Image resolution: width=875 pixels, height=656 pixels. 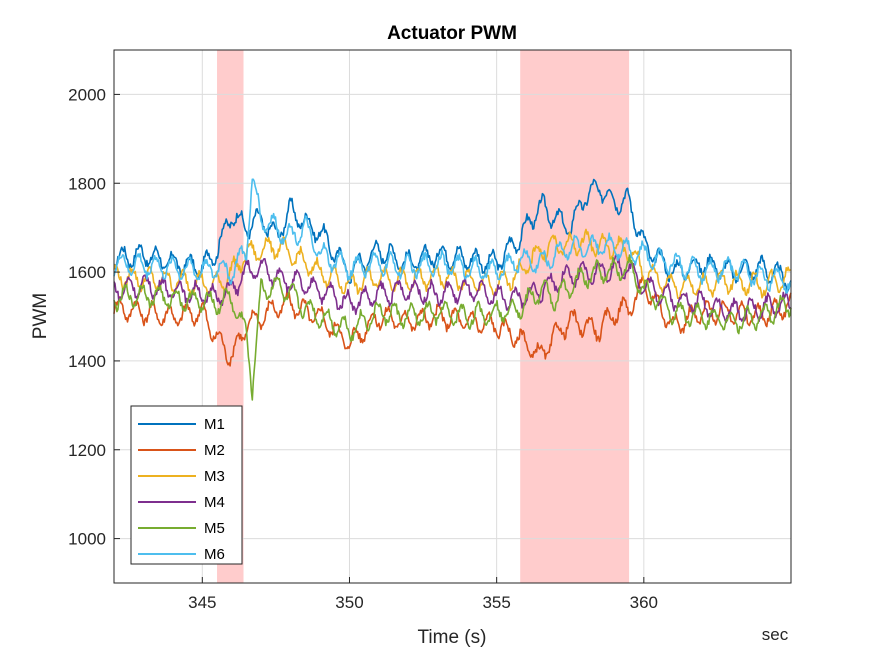 I want to click on legend-box, so click(x=186, y=485).